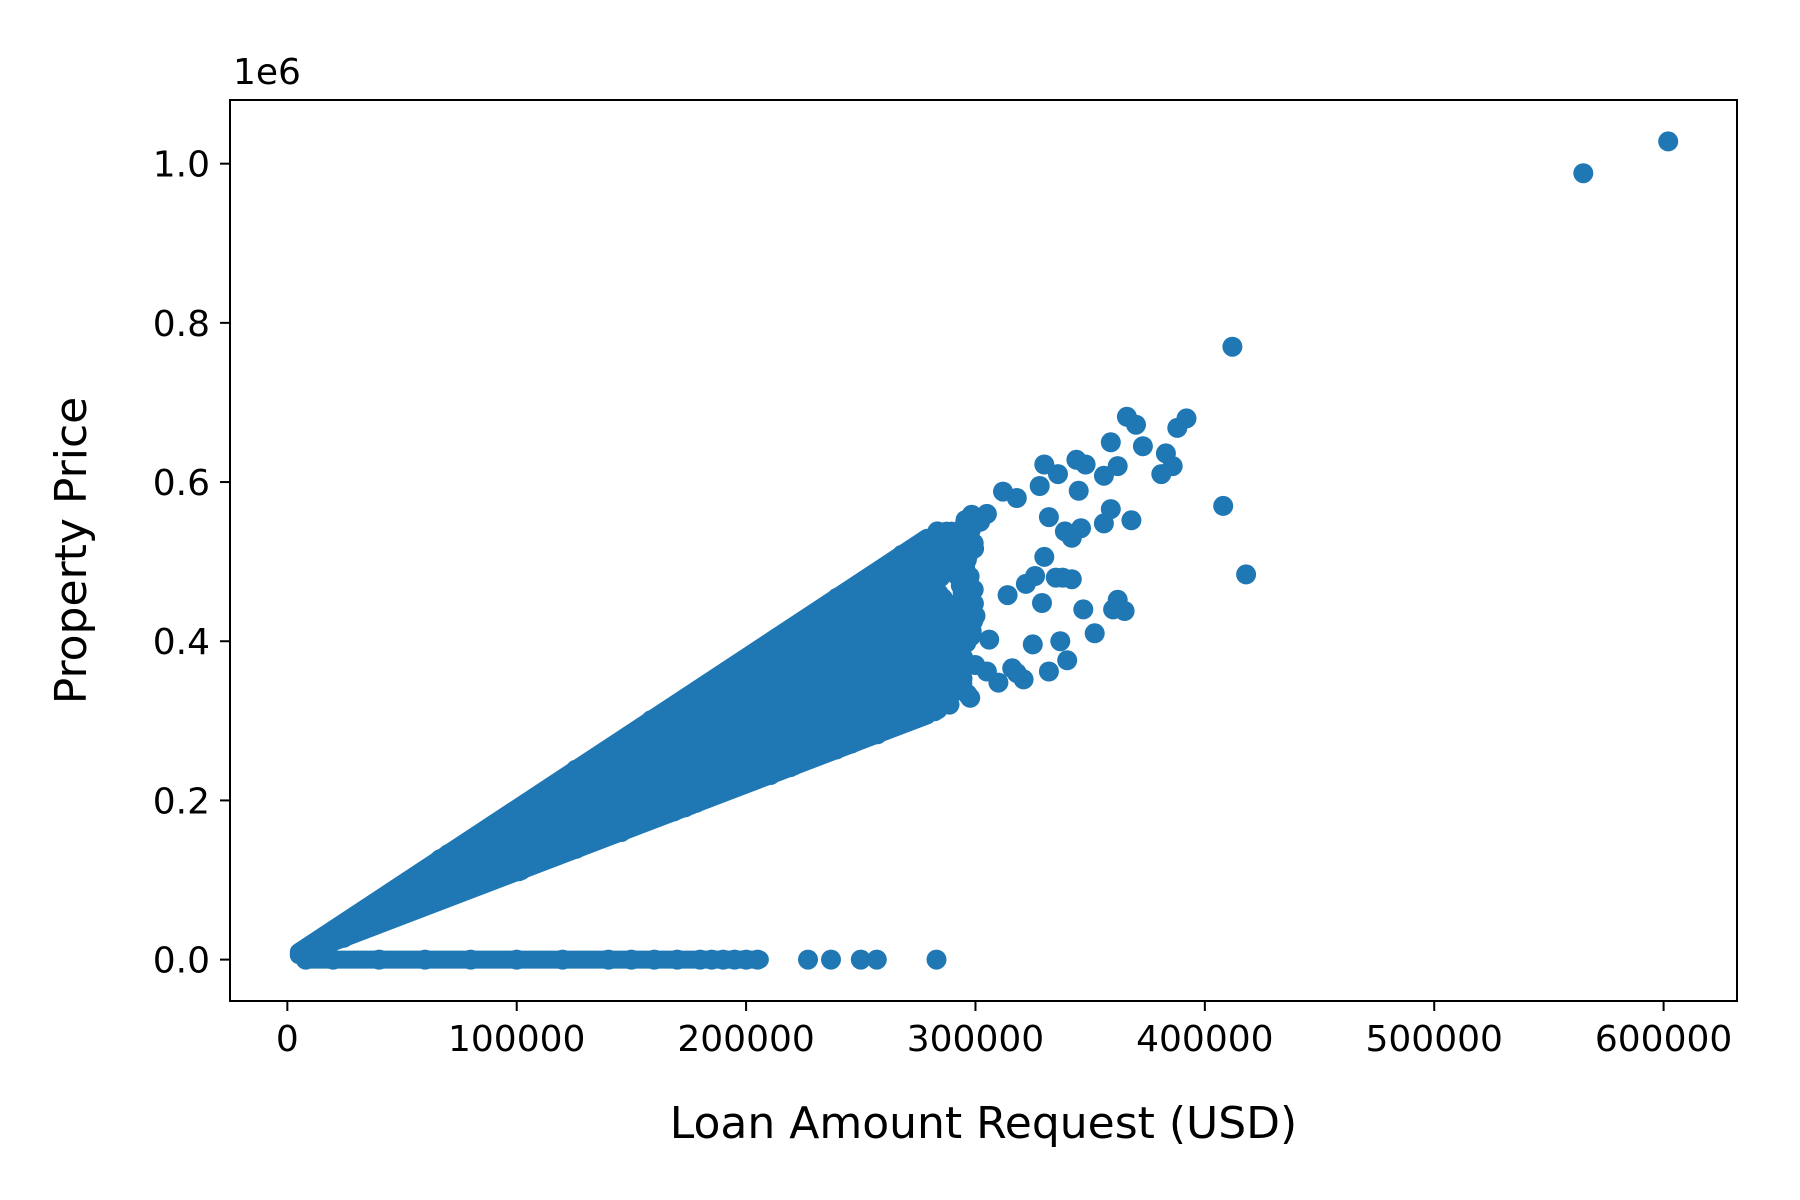  Describe the element at coordinates (181, 801) in the screenshot. I see `y-tick-label: 0.2` at that location.